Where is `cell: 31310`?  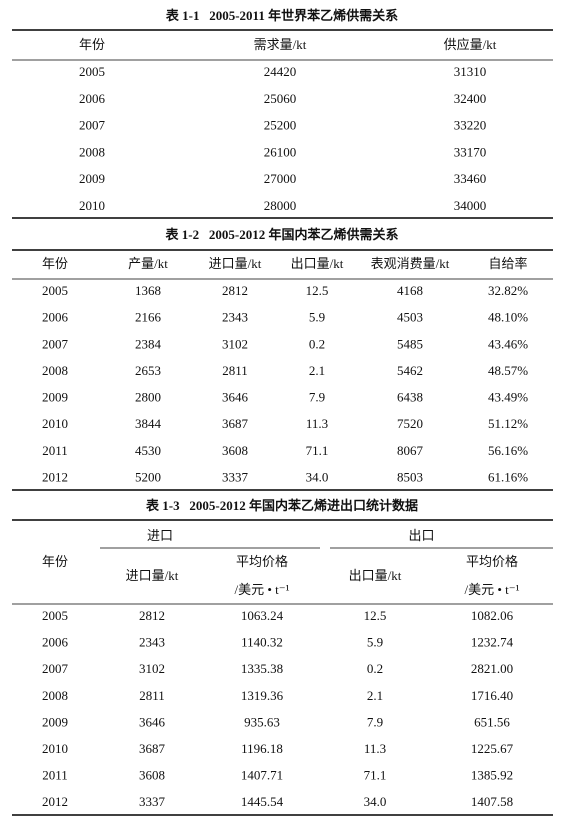
cell: 31310 is located at coordinates (470, 71).